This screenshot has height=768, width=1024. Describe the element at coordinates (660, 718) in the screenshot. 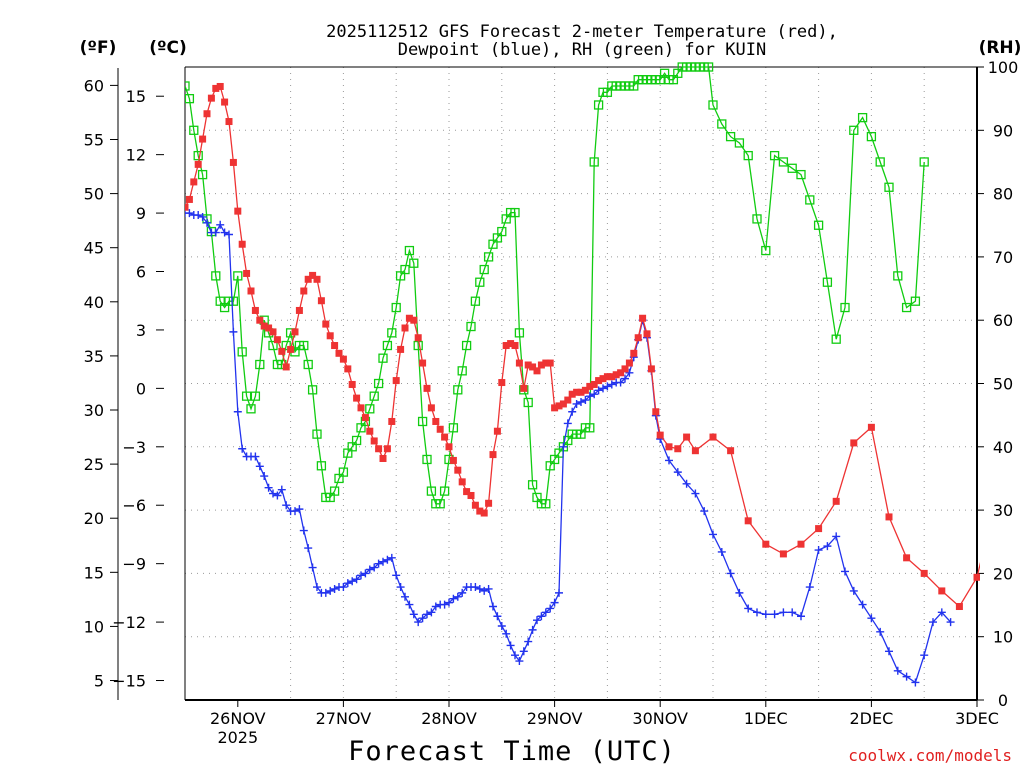

I see `x-tick-label: 30NOV` at that location.